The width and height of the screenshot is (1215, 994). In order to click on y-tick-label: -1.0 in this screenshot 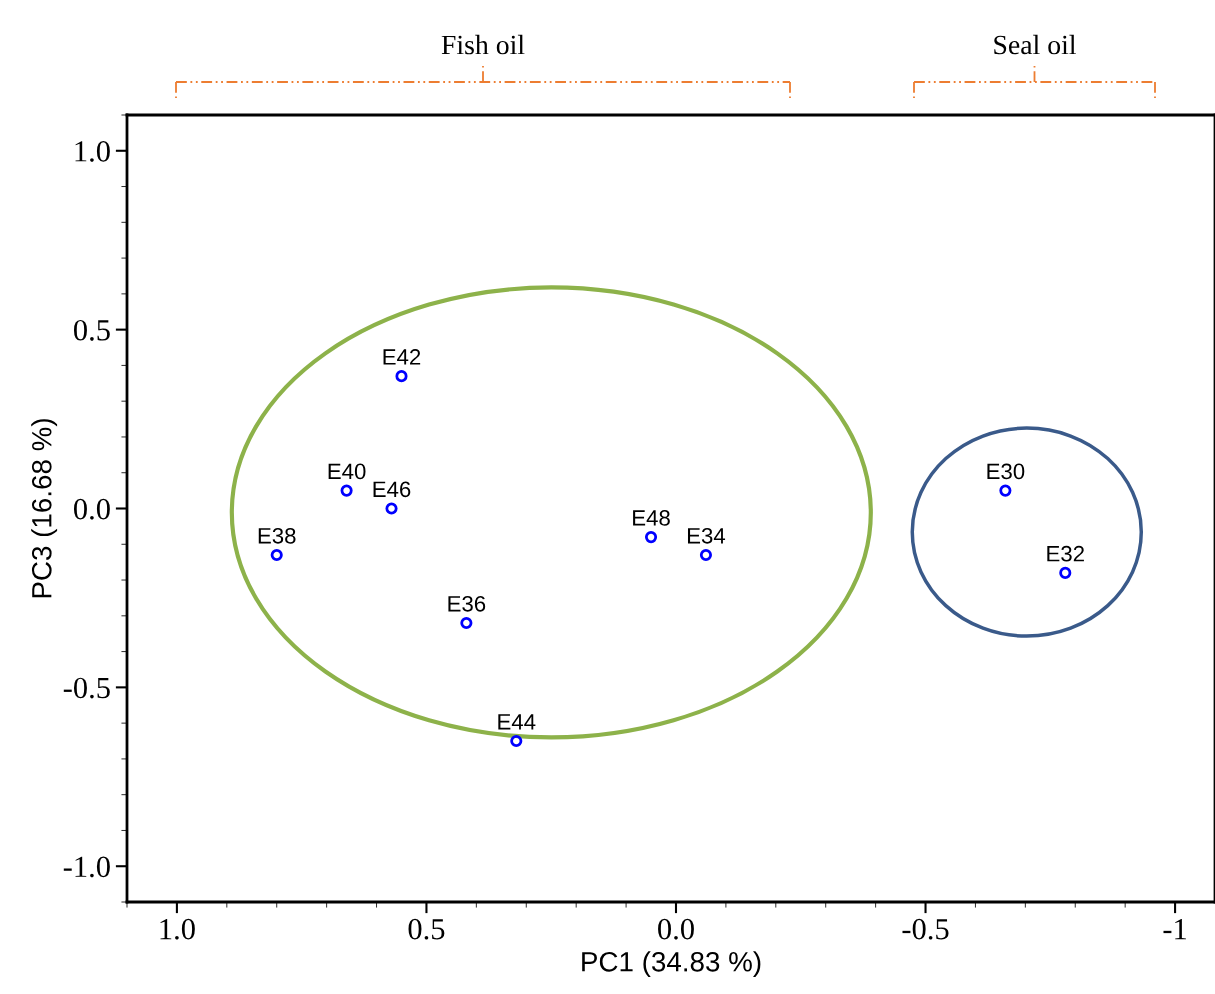, I will do `click(86, 867)`.